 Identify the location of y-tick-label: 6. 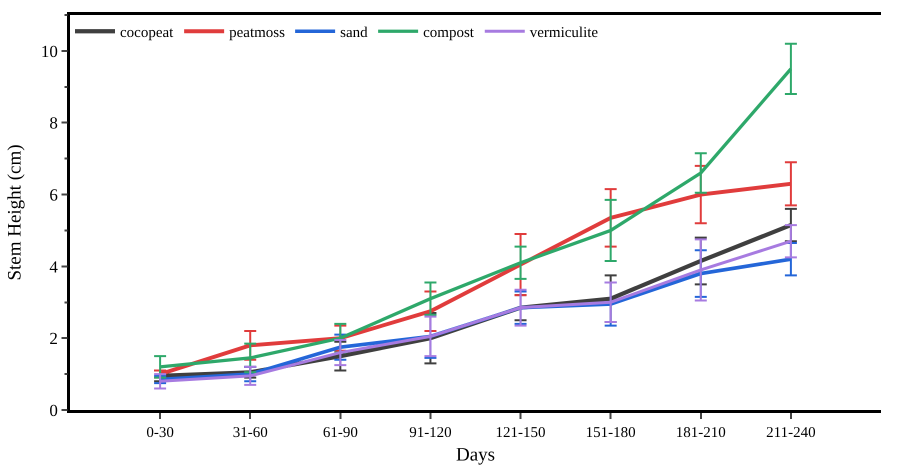
(53, 195).